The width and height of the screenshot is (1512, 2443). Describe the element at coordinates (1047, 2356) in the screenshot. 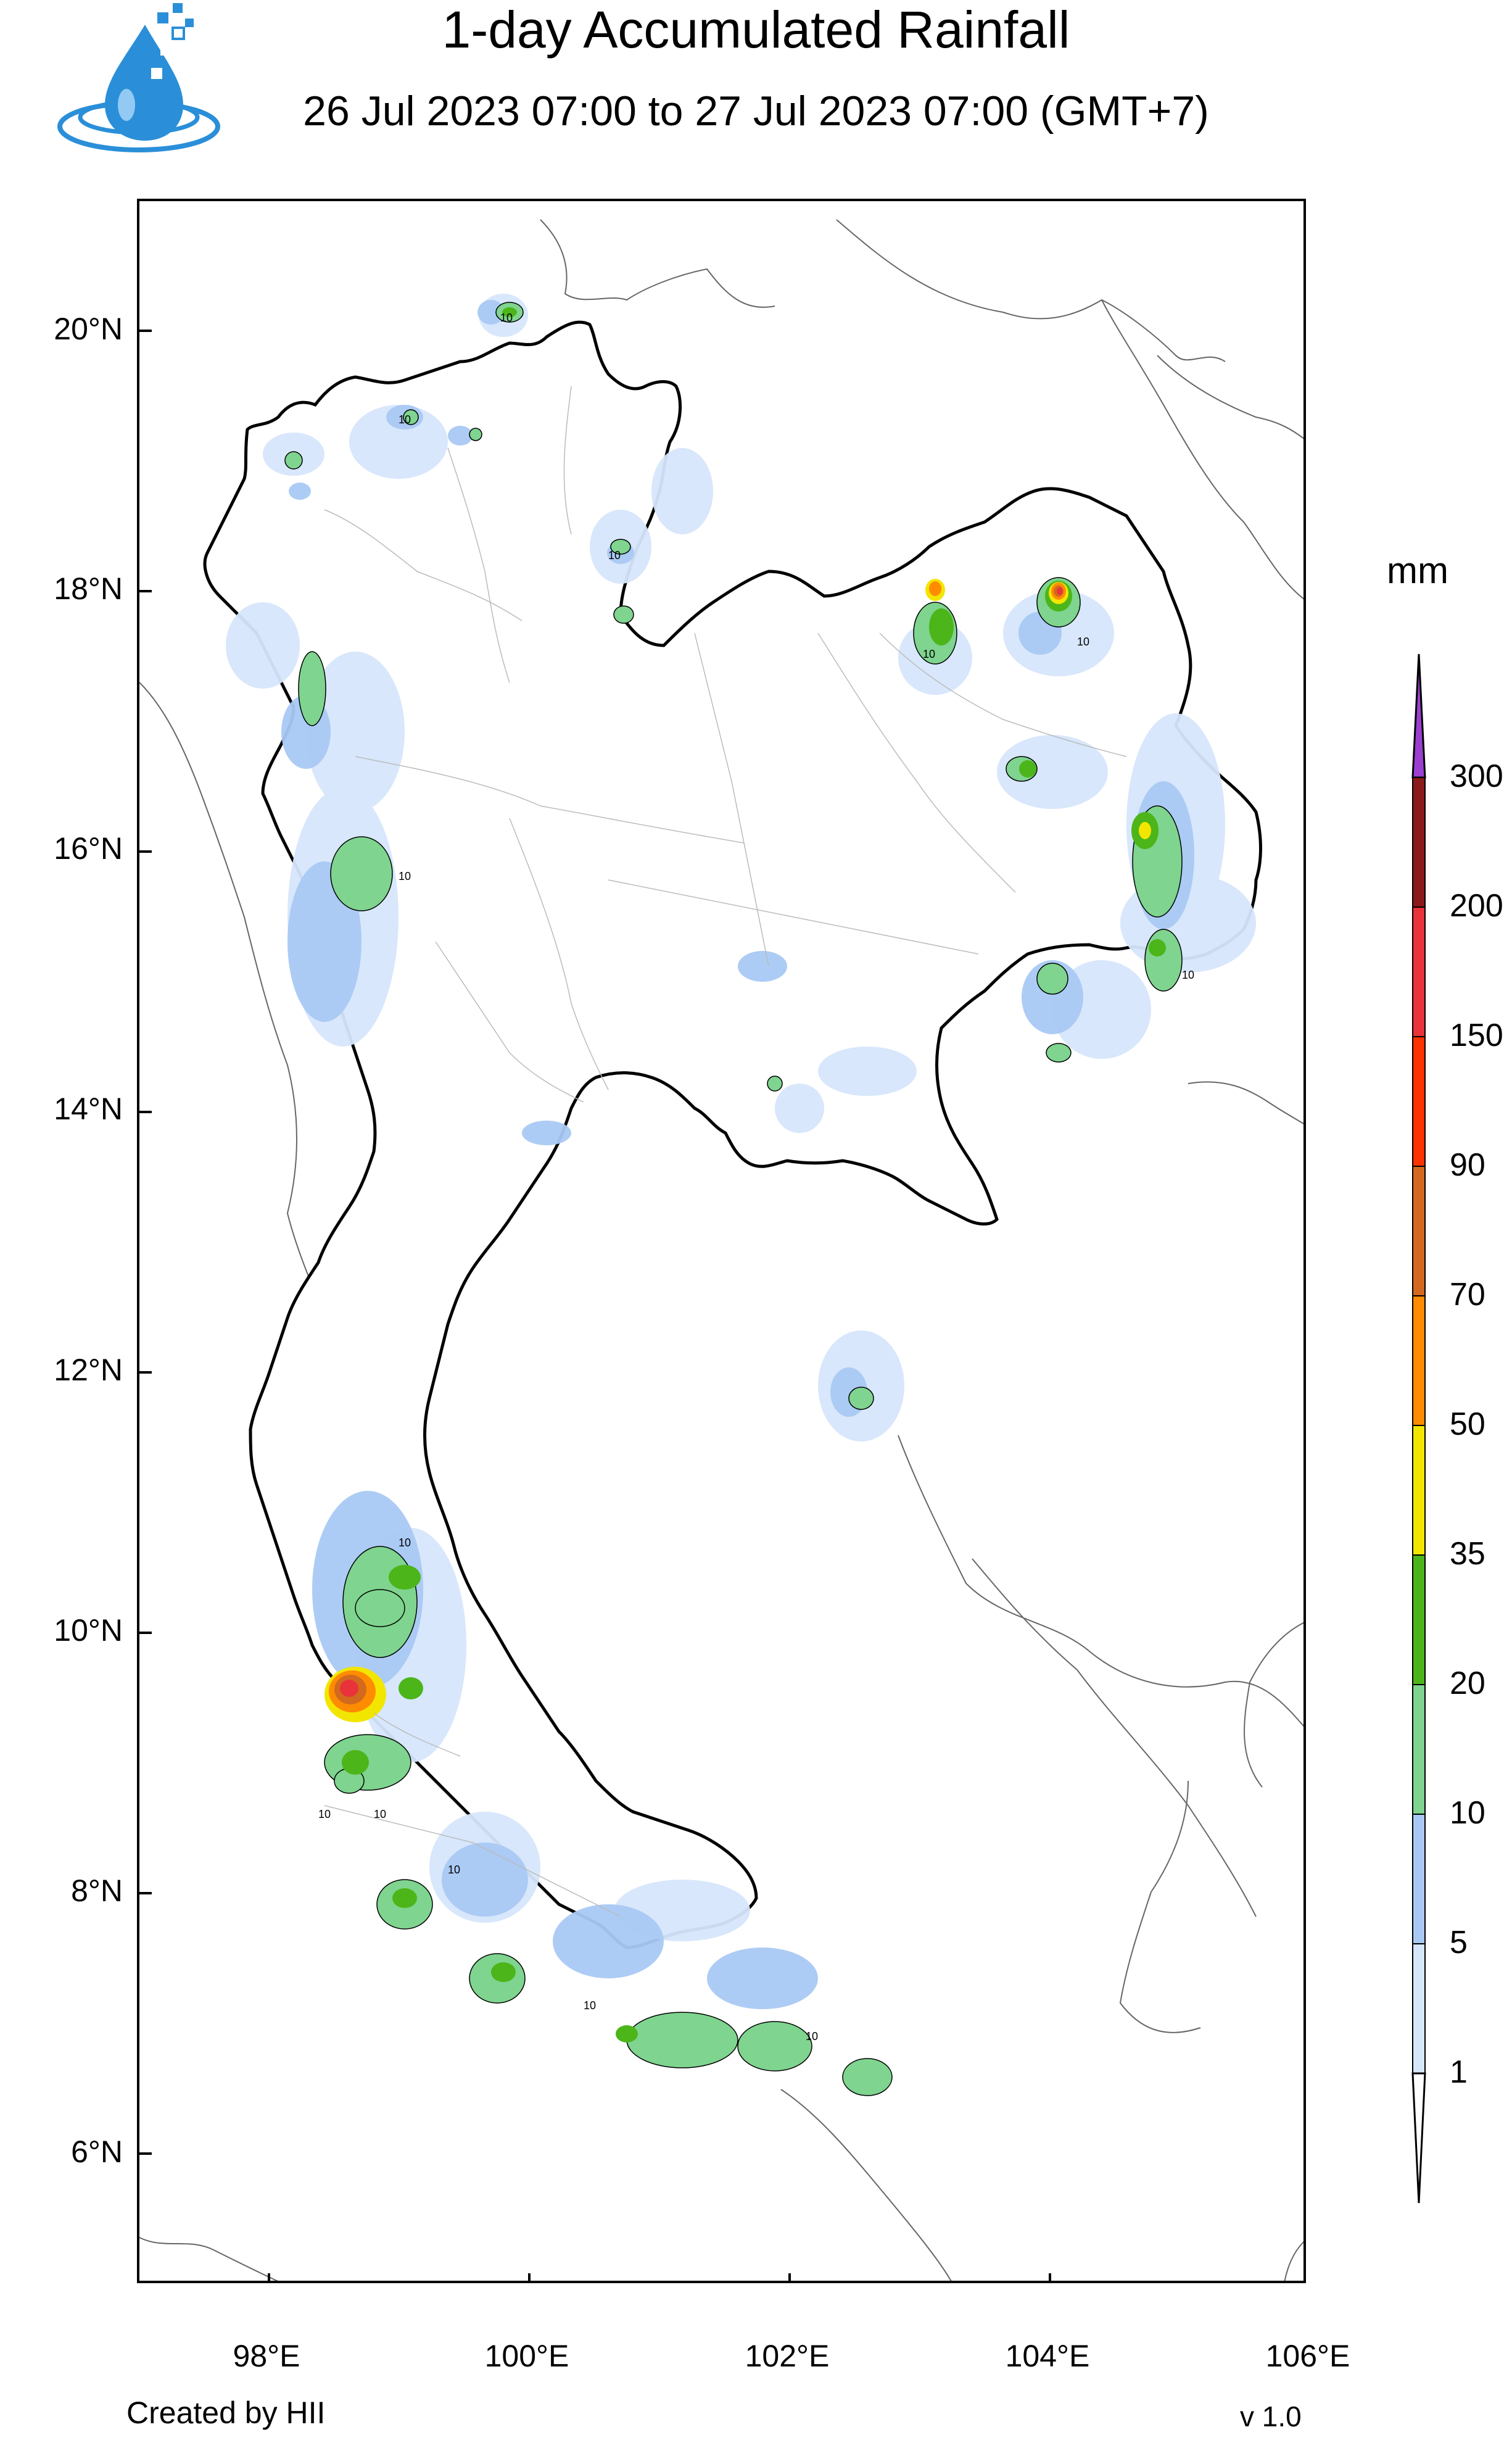

I see `lon-tick-label: 104°E` at that location.